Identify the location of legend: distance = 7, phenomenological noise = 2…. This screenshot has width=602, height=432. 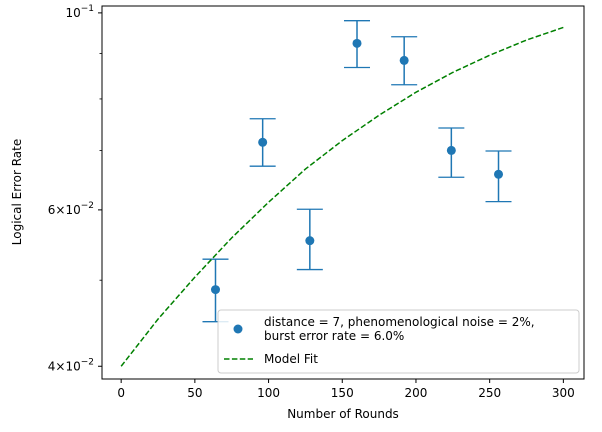
(398, 341).